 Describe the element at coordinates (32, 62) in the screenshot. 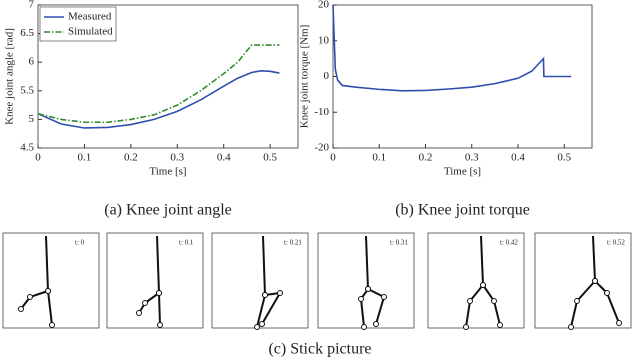

I see `y-tick-label: 6` at that location.